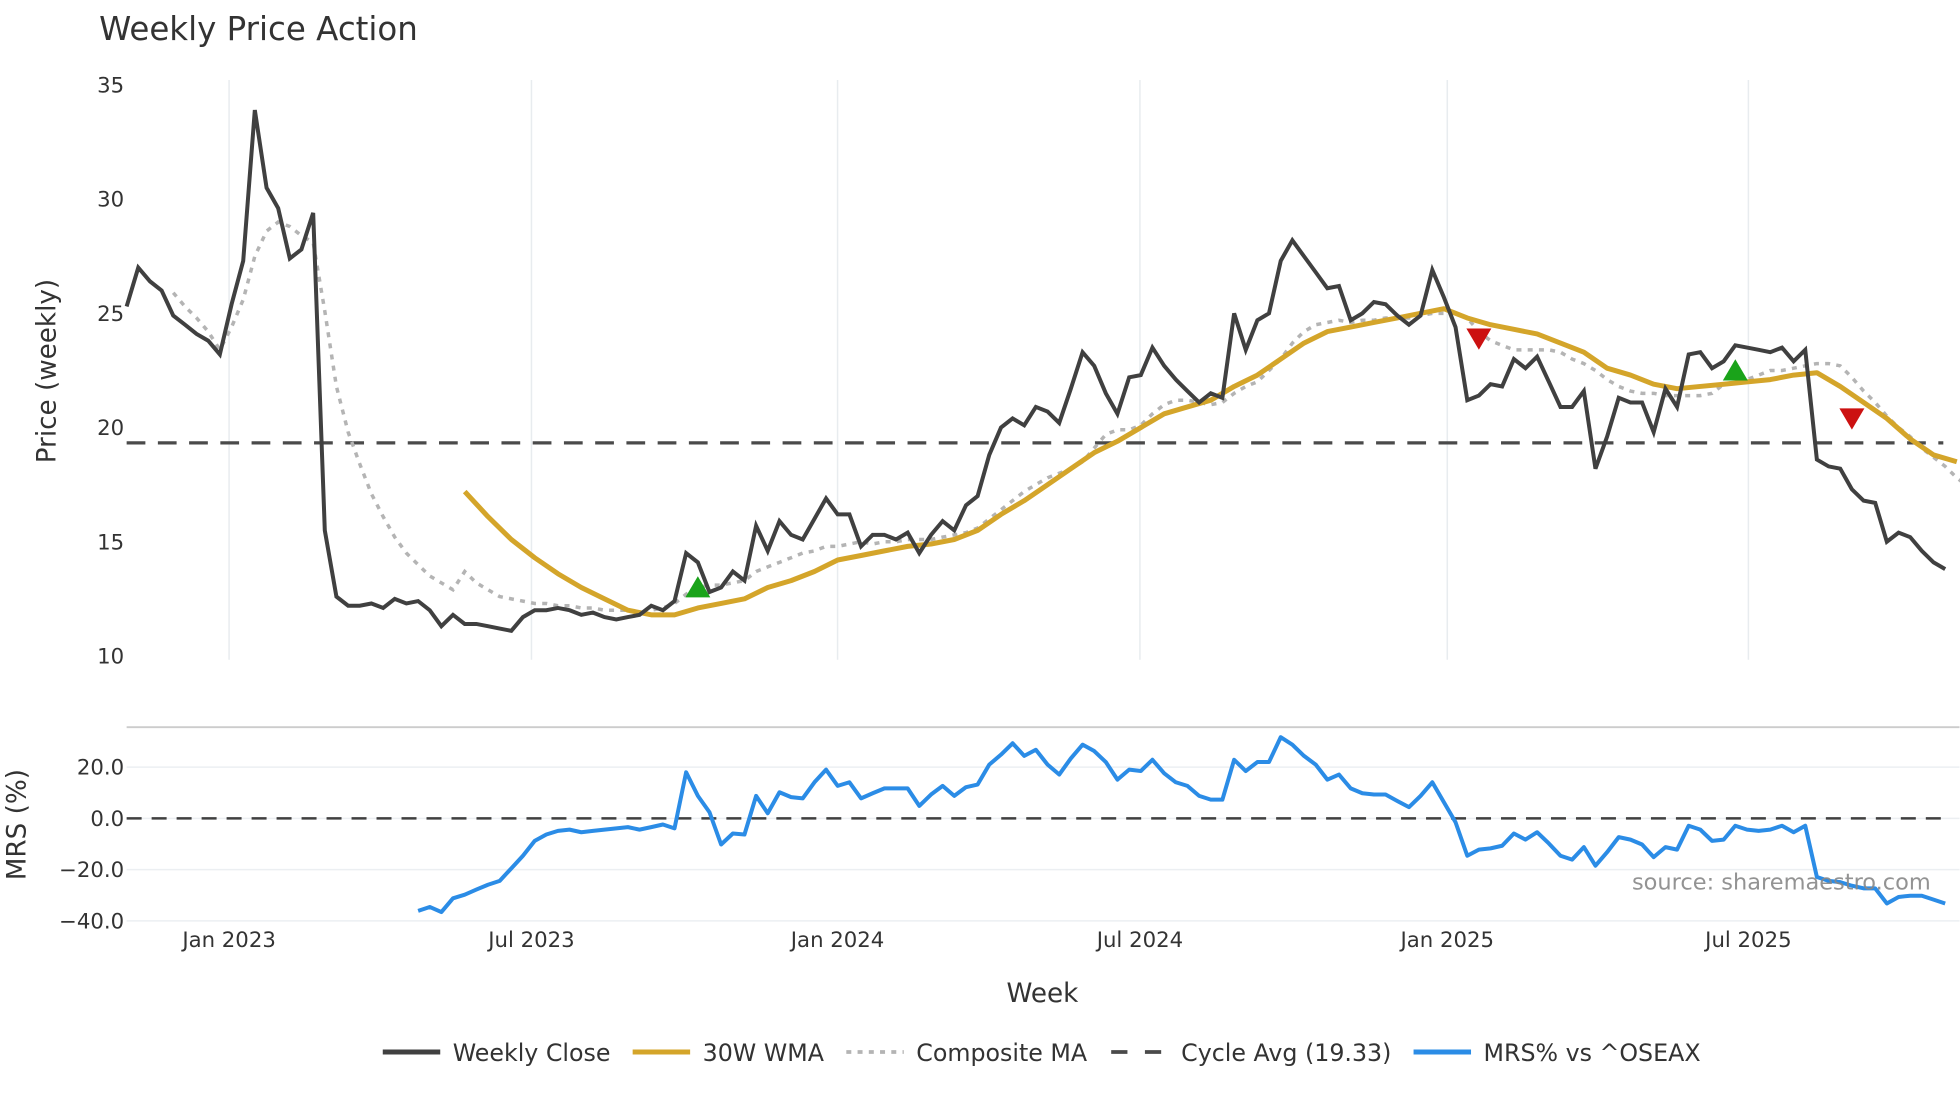 This screenshot has height=1102, width=1960. I want to click on legend-item-cycle-avg: Cycle Avg (19.33), so click(1251, 1053).